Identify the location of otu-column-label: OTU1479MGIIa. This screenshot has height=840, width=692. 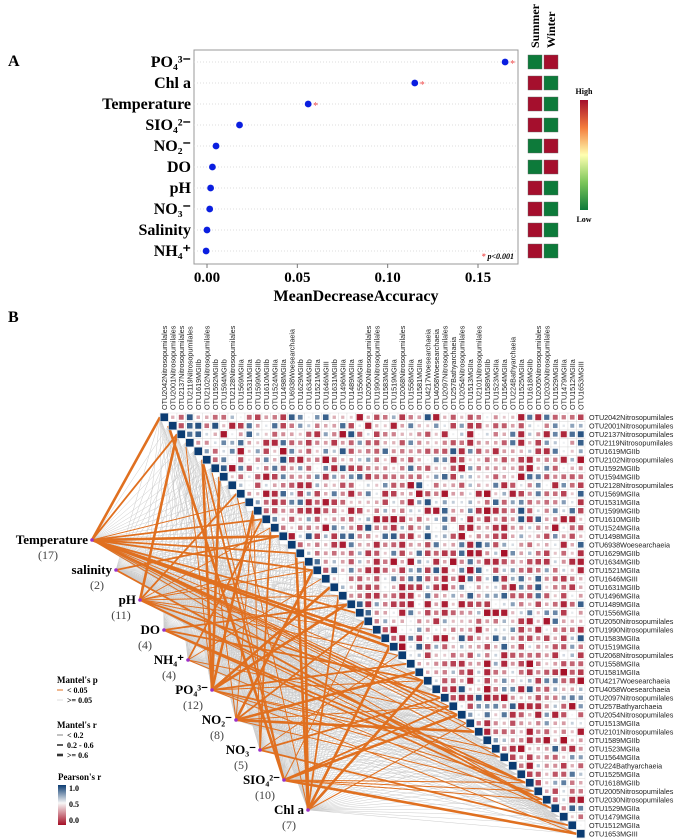
(563, 384).